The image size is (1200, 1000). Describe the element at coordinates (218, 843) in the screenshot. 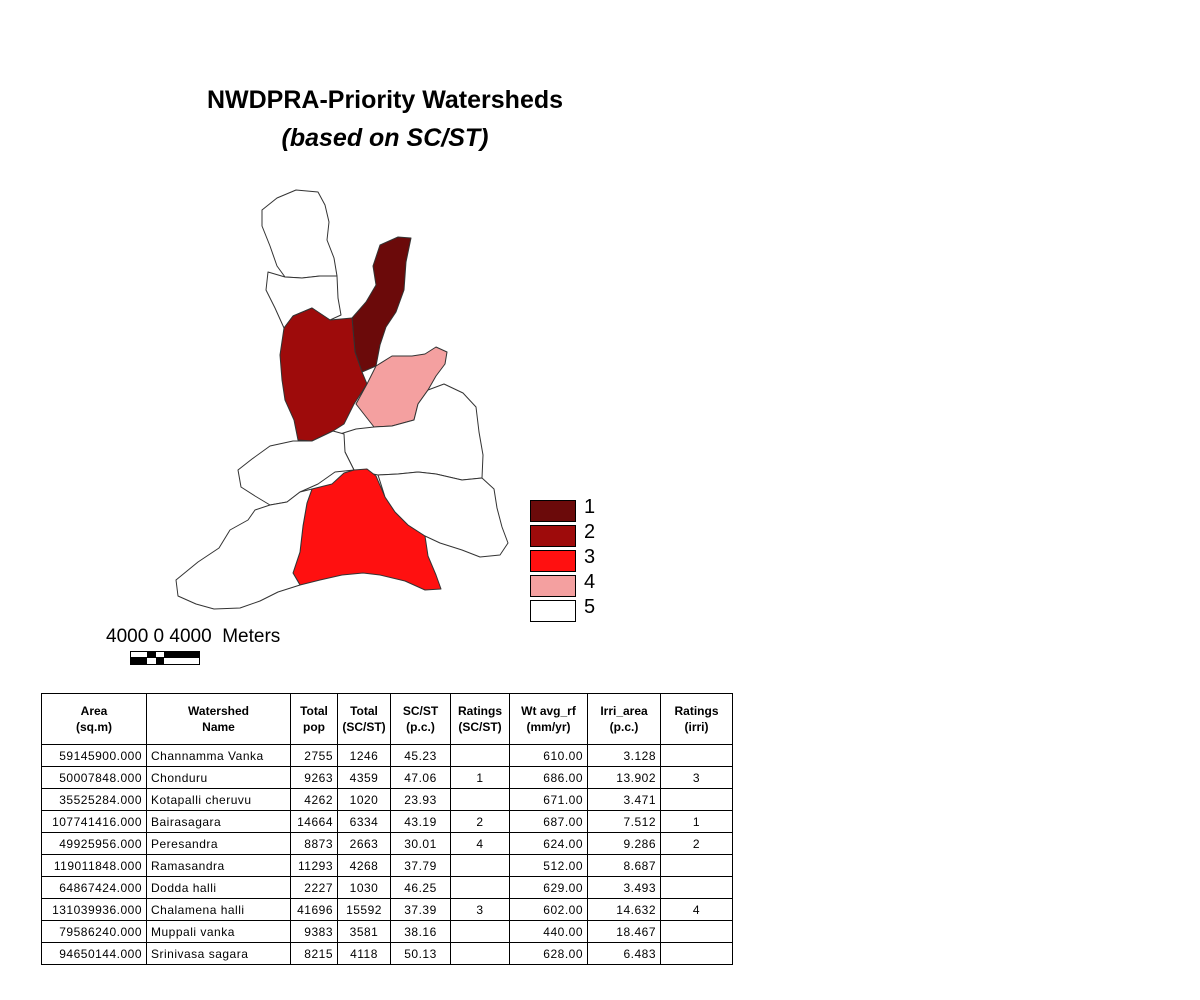

I see `table-cell: Peresandra` at that location.